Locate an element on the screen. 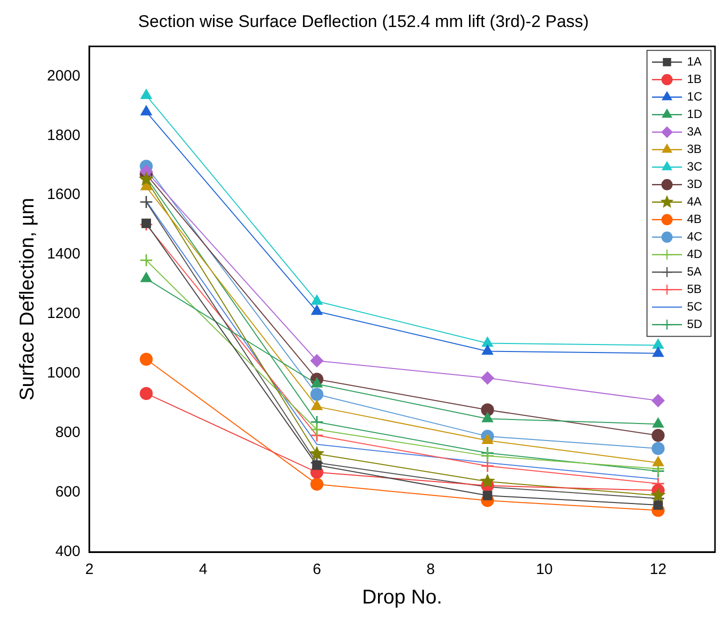  x-axis-title: Drop No. is located at coordinates (402, 597).